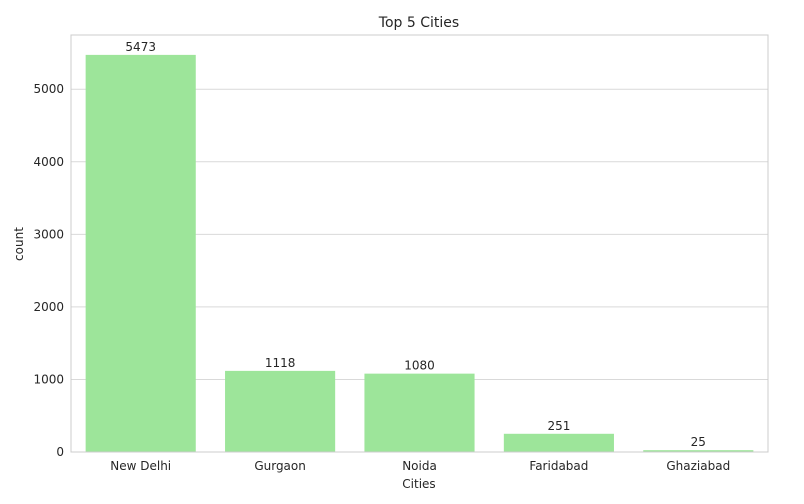  I want to click on bar-noida, so click(419, 412).